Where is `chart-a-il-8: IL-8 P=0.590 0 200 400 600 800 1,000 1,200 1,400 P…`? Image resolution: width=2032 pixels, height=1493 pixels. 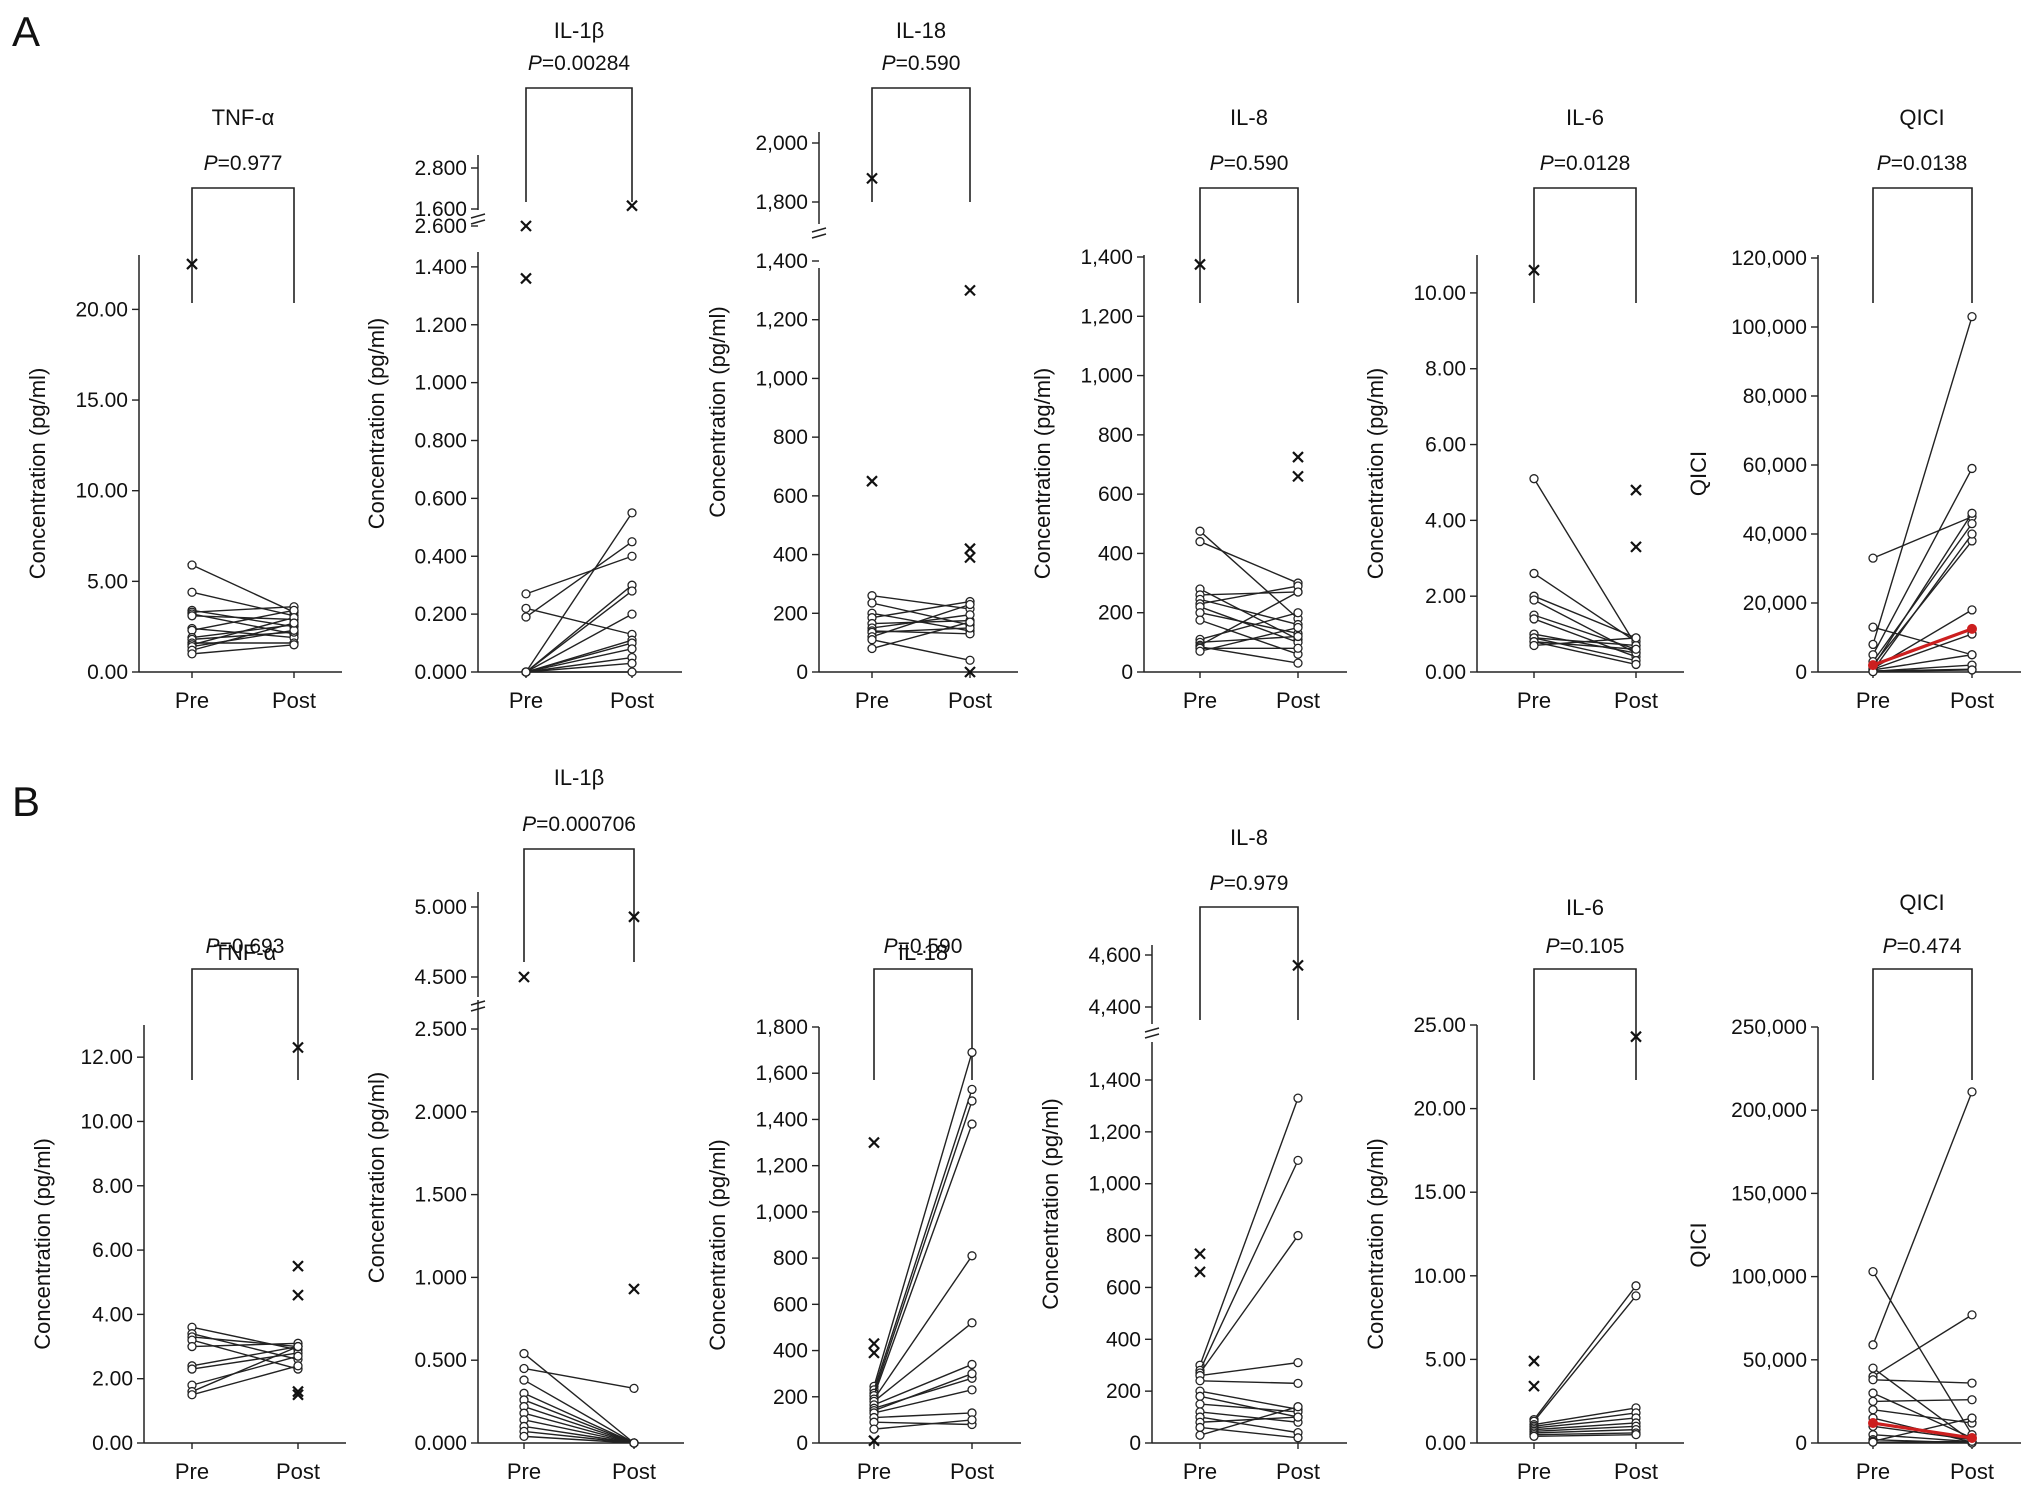
chart-a-il-8: IL-8 P=0.590 0 200 400 600 800 1,000 1,200 1,400 P… is located at coordinates (1188, 409).